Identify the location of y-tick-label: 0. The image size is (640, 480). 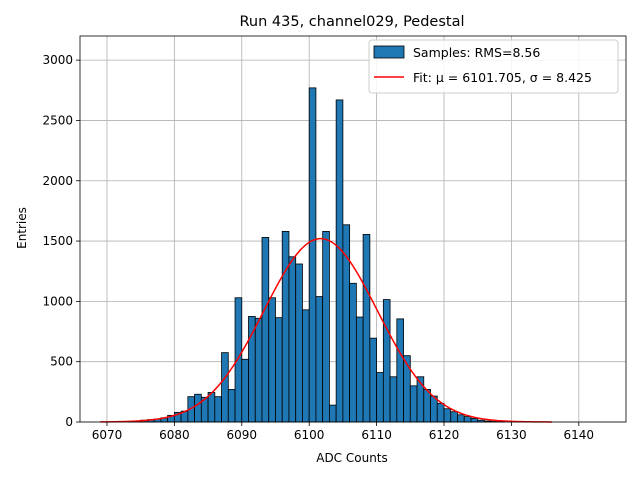
(69, 422).